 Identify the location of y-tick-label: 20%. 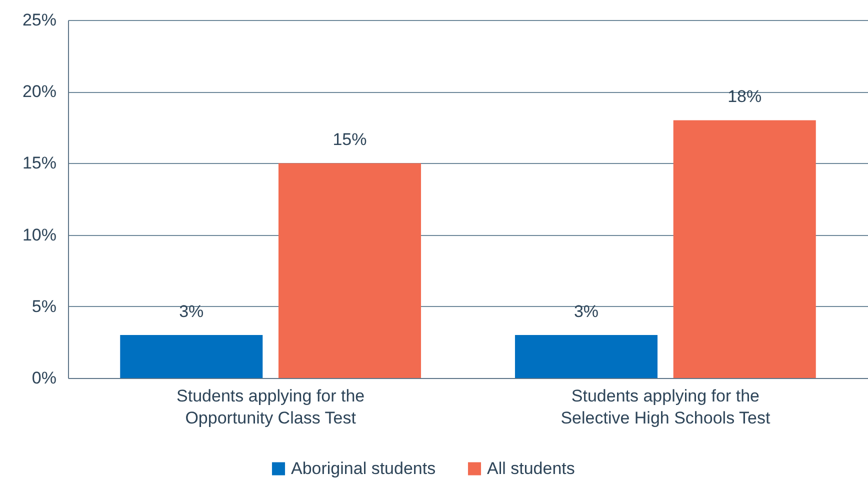
(39, 92).